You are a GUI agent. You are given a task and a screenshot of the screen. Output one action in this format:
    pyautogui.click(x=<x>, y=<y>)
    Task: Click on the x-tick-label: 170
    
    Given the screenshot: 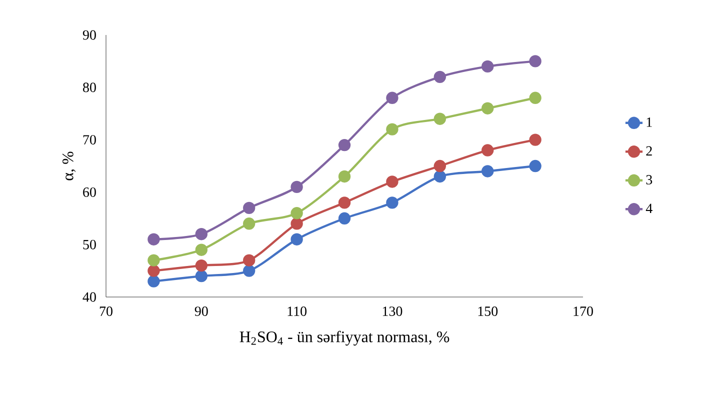 What is the action you would take?
    pyautogui.click(x=583, y=311)
    